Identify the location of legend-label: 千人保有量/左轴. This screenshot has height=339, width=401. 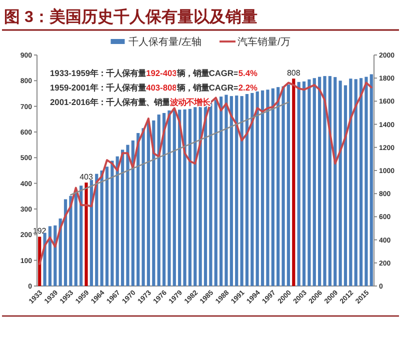
(165, 42).